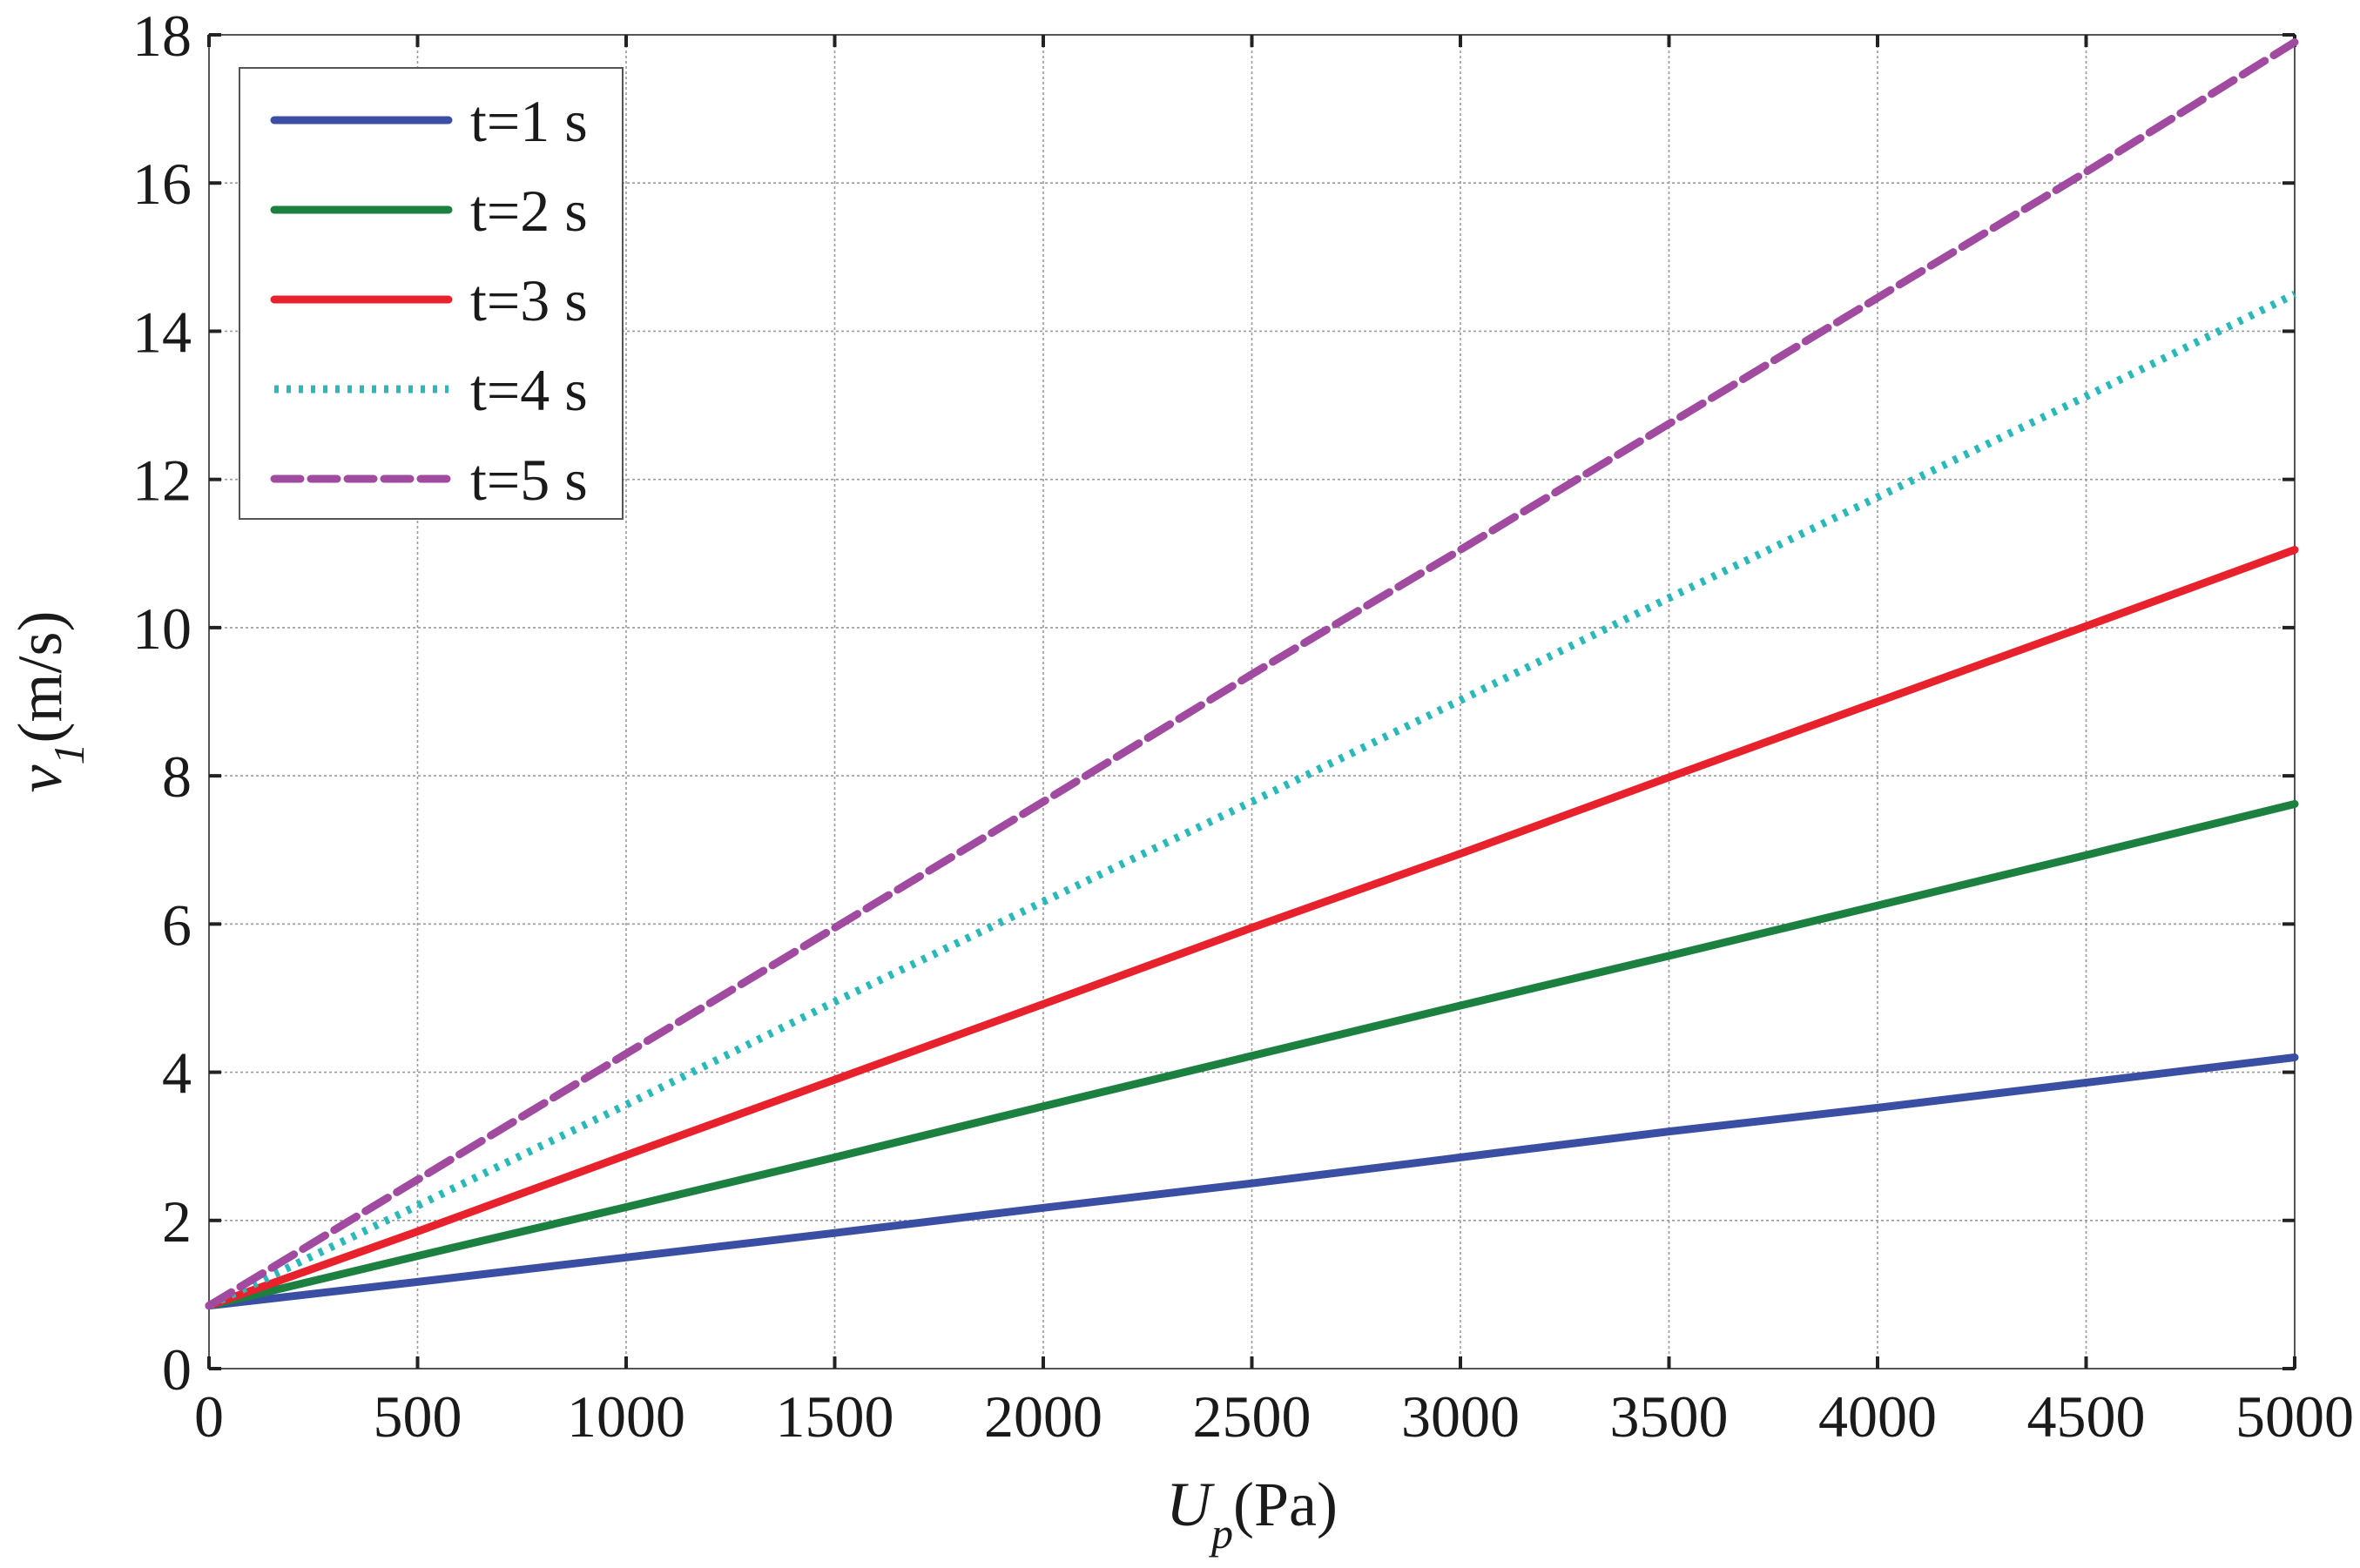  What do you see at coordinates (529, 121) in the screenshot?
I see `legend-label: t=1 s` at bounding box center [529, 121].